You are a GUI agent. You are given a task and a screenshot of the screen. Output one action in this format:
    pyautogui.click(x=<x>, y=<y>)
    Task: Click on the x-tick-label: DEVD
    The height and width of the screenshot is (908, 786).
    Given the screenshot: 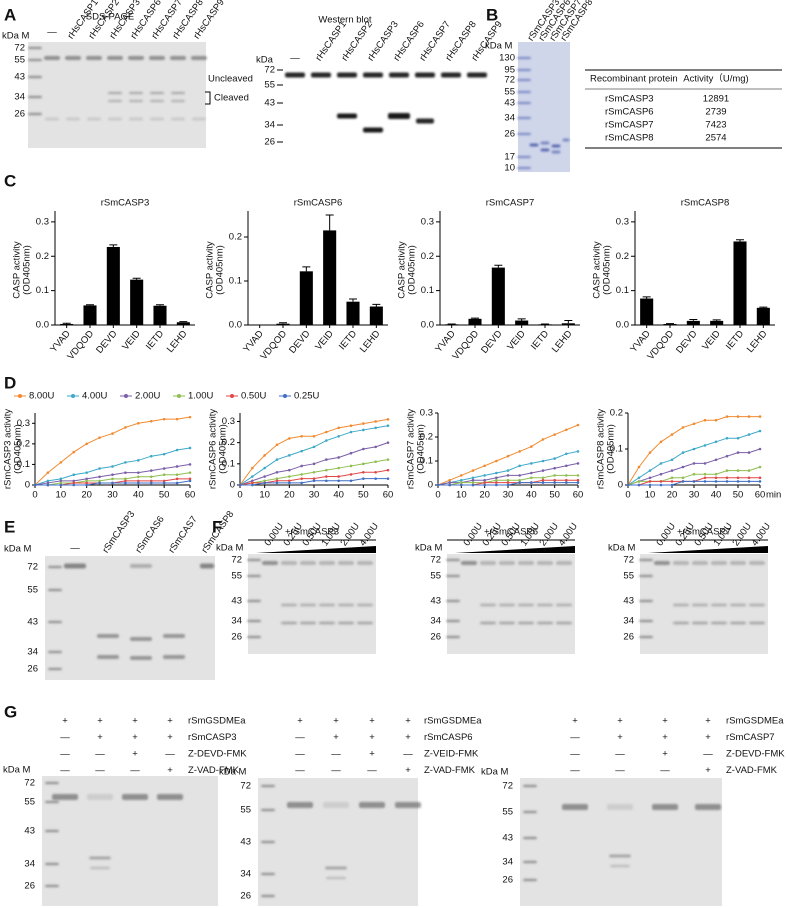 What is the action you would take?
    pyautogui.click(x=686, y=341)
    